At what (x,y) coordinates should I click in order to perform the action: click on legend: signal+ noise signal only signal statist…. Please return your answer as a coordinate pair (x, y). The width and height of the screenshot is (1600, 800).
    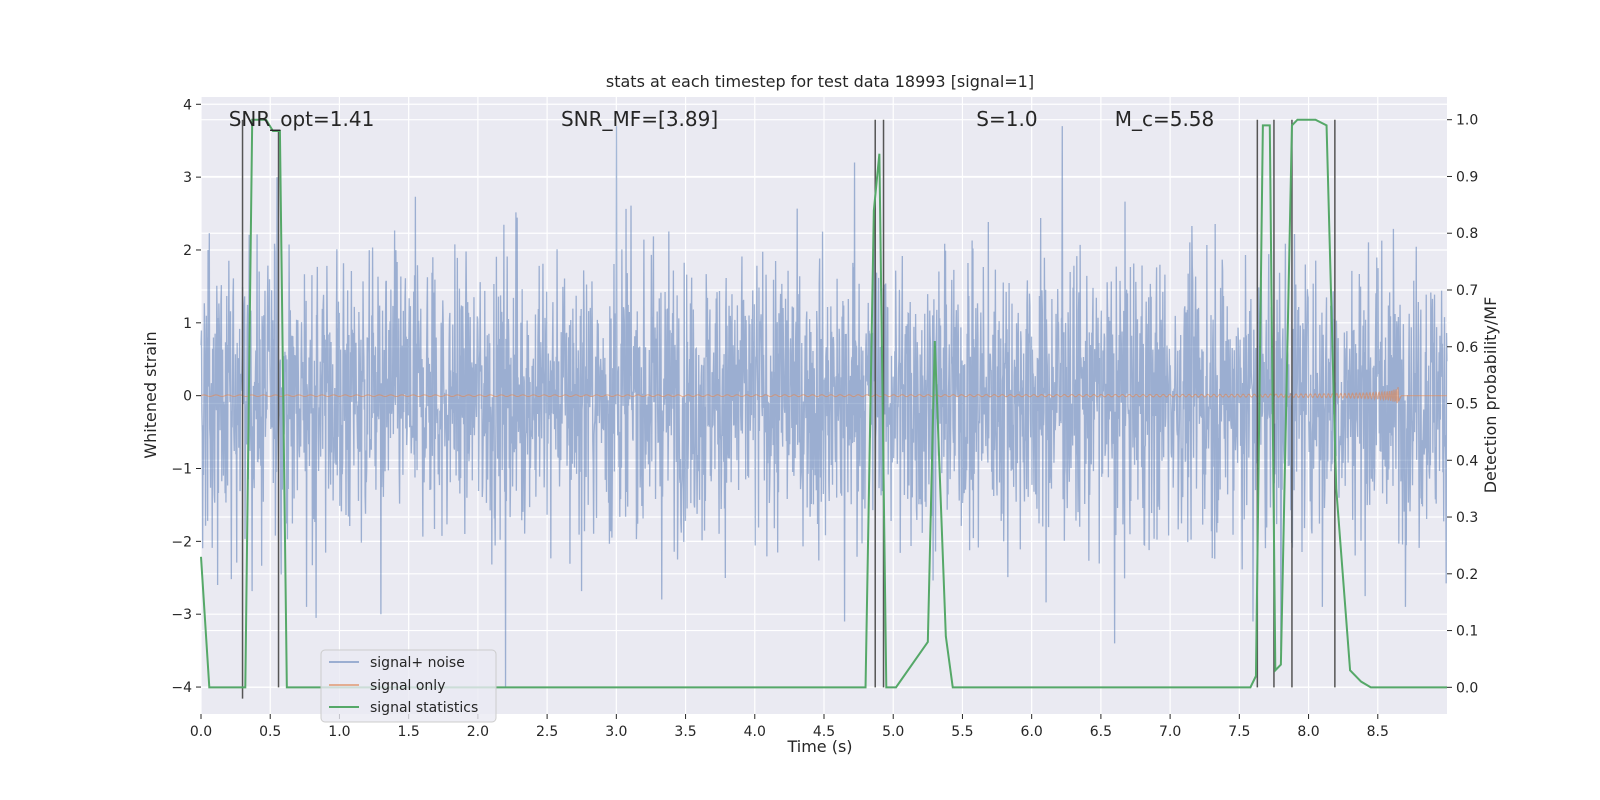
    Looking at the image, I should click on (408, 686).